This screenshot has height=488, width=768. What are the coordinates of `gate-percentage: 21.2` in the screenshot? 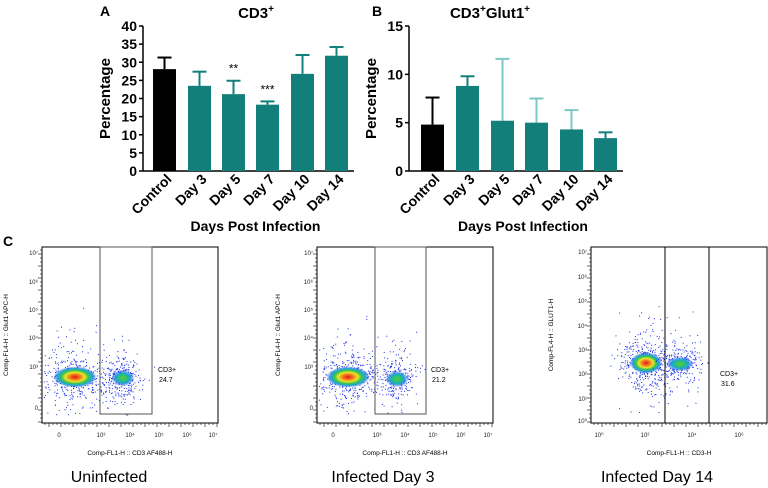 It's located at (439, 380).